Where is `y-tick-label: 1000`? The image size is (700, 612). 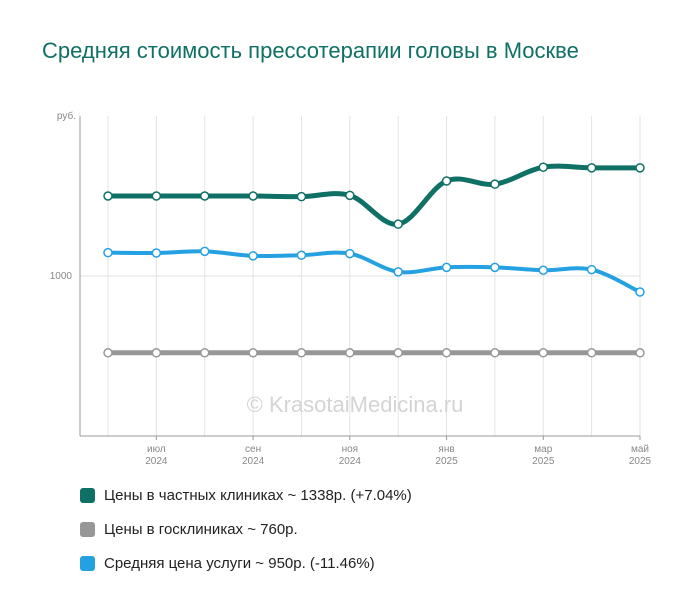 y-tick-label: 1000 is located at coordinates (61, 276).